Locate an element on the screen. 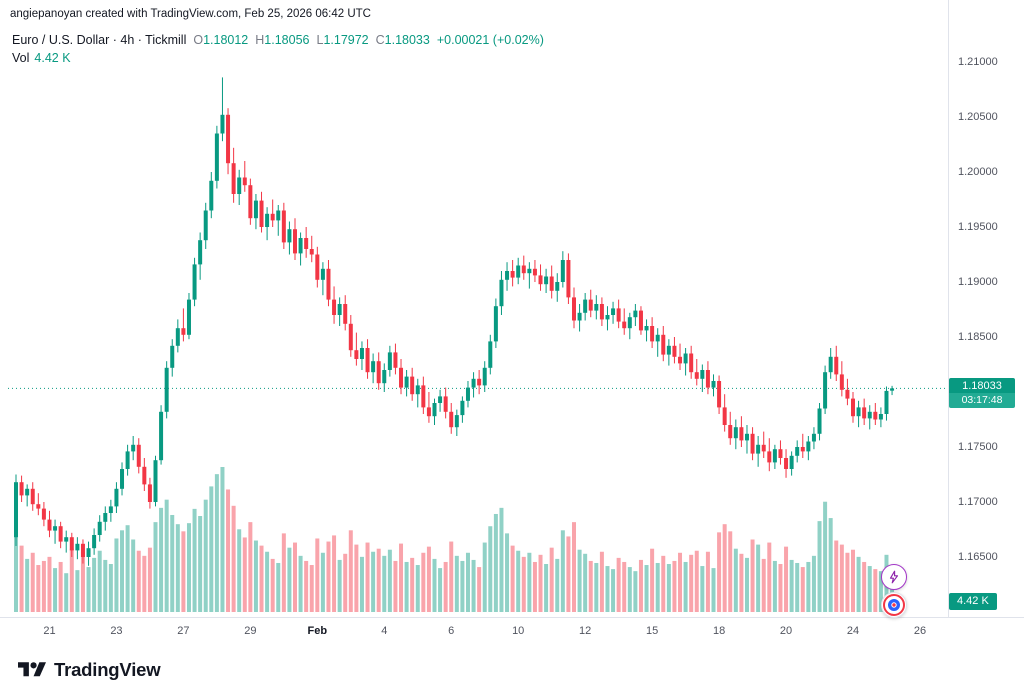 This screenshot has width=1024, height=698. volume-legend: Vol 4.42 K is located at coordinates (41, 58).